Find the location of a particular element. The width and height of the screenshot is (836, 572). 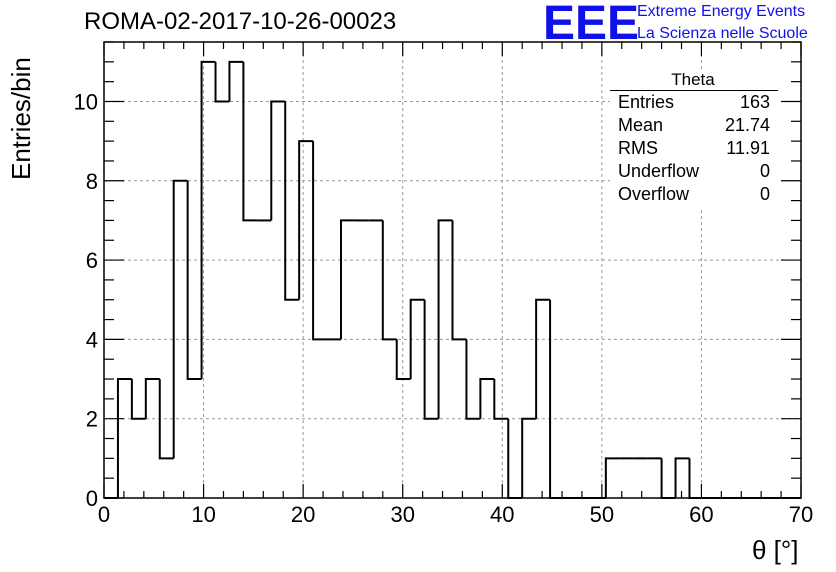

stat-row-underflow: Underflow 0 is located at coordinates (694, 172).